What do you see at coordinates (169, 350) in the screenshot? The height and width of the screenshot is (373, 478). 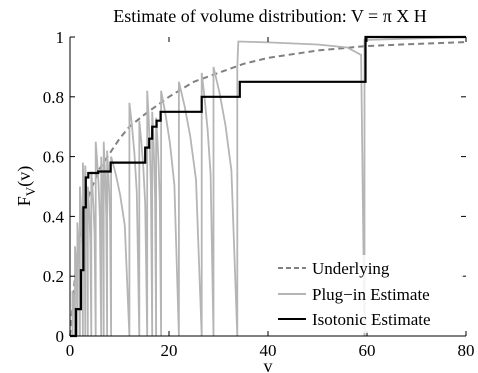 I see `x-tick-label: 20` at bounding box center [169, 350].